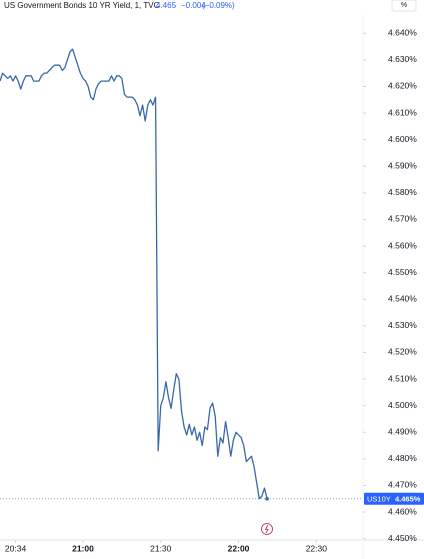  Describe the element at coordinates (218, 5) in the screenshot. I see `change-pct: (−0.09%)` at that location.